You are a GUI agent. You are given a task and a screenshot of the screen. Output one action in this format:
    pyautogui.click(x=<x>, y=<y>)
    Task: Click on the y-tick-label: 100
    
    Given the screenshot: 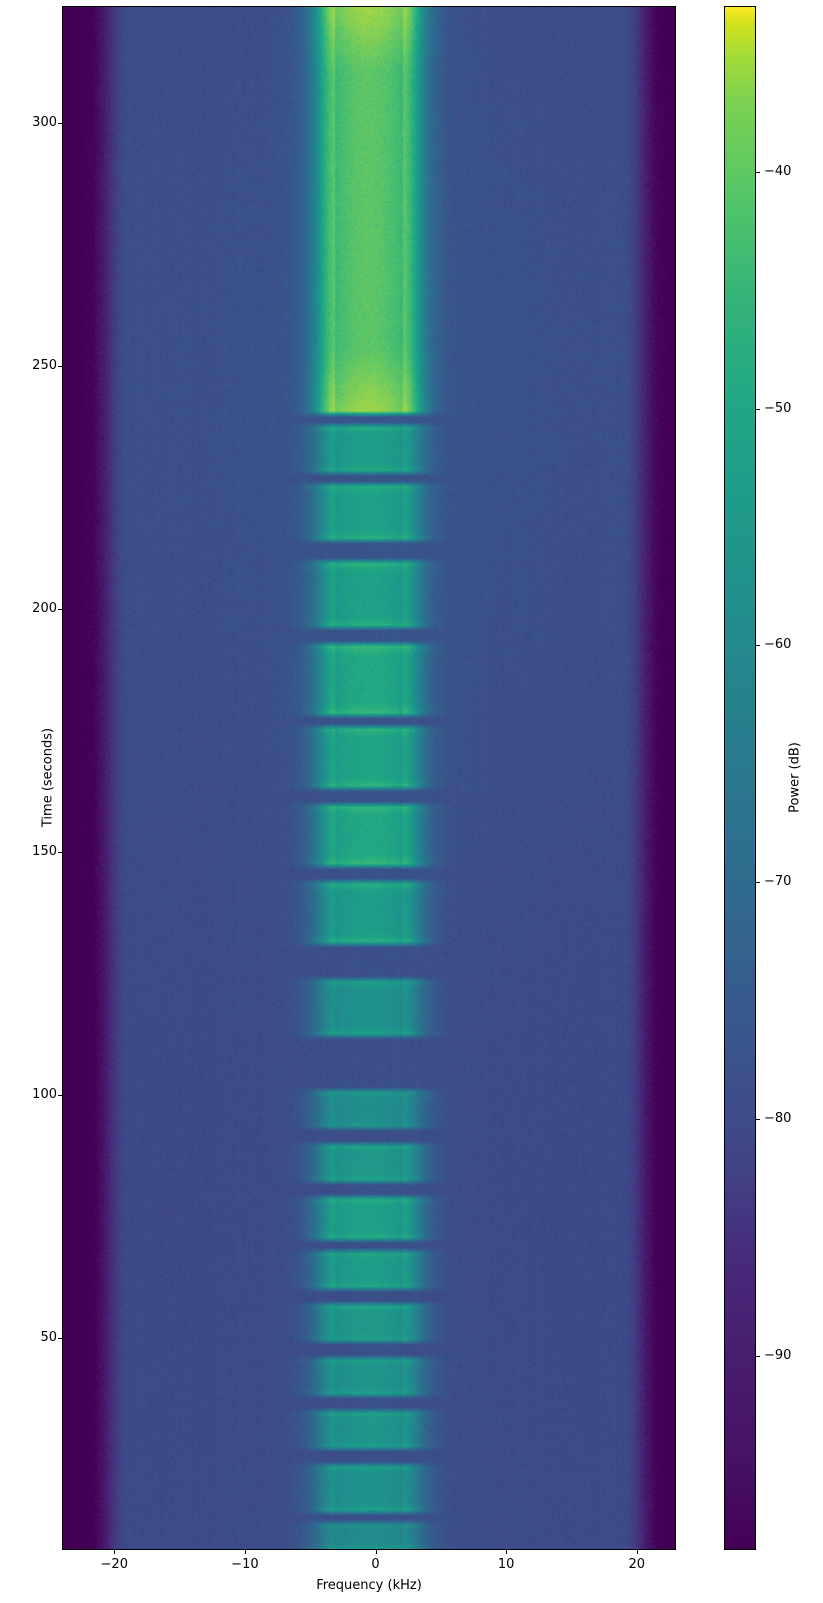 What is the action you would take?
    pyautogui.click(x=44, y=1095)
    